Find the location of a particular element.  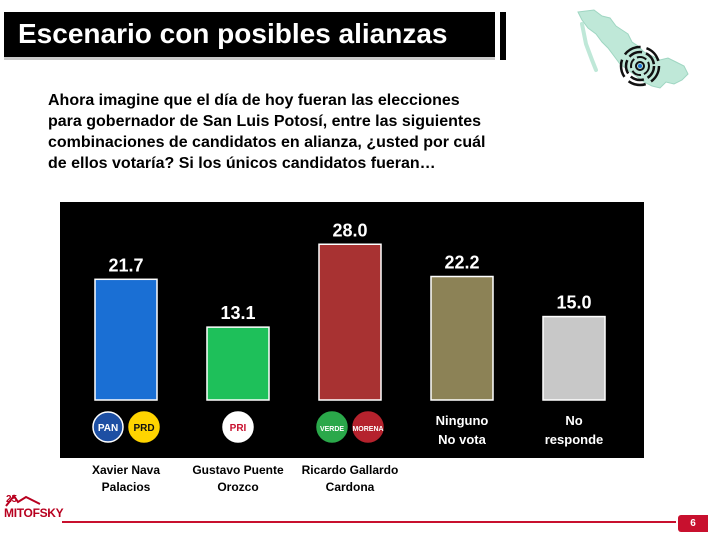

category-label-puente: Gustavo Puente Orozco is located at coordinates (238, 478).